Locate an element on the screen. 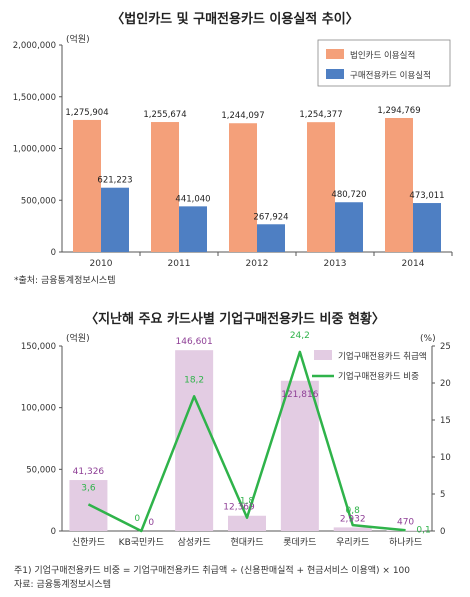 This screenshot has height=597, width=470. line-value-label: 0,8 is located at coordinates (353, 511).